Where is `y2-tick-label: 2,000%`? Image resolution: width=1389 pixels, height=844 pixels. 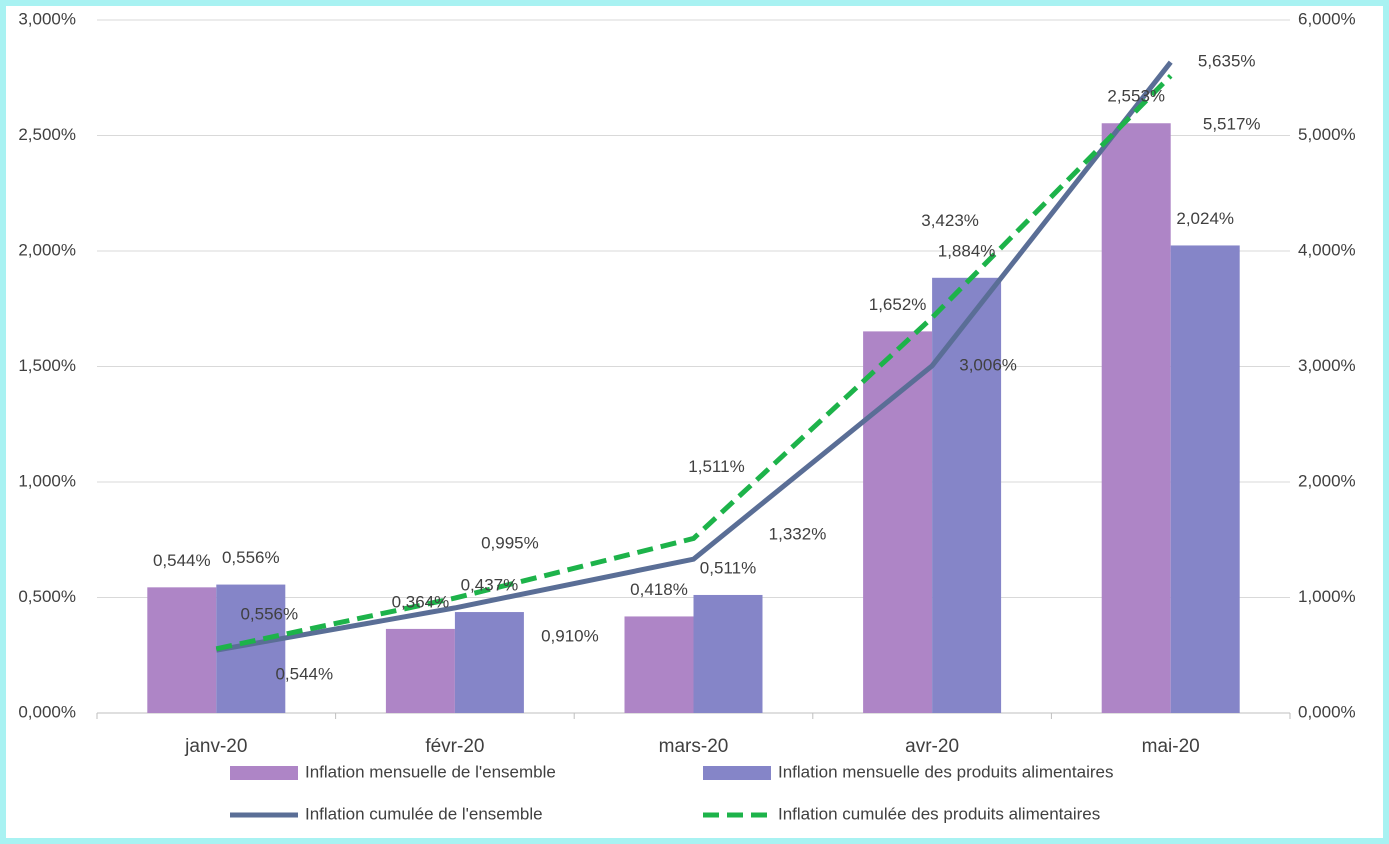
y2-tick-label: 2,000% is located at coordinates (1327, 480).